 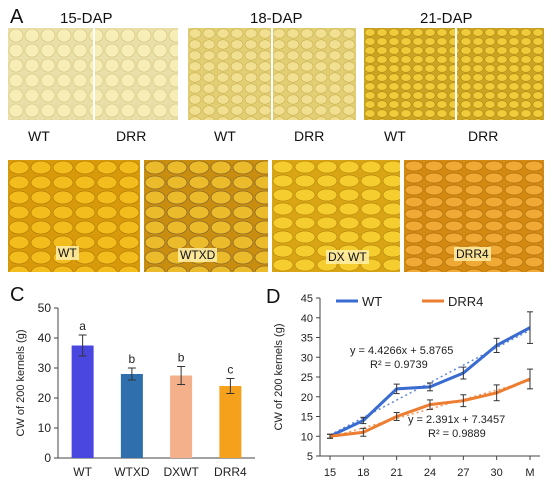 What do you see at coordinates (456, 420) in the screenshot?
I see `drr-equation: y = 2.391x + 7.3457` at bounding box center [456, 420].